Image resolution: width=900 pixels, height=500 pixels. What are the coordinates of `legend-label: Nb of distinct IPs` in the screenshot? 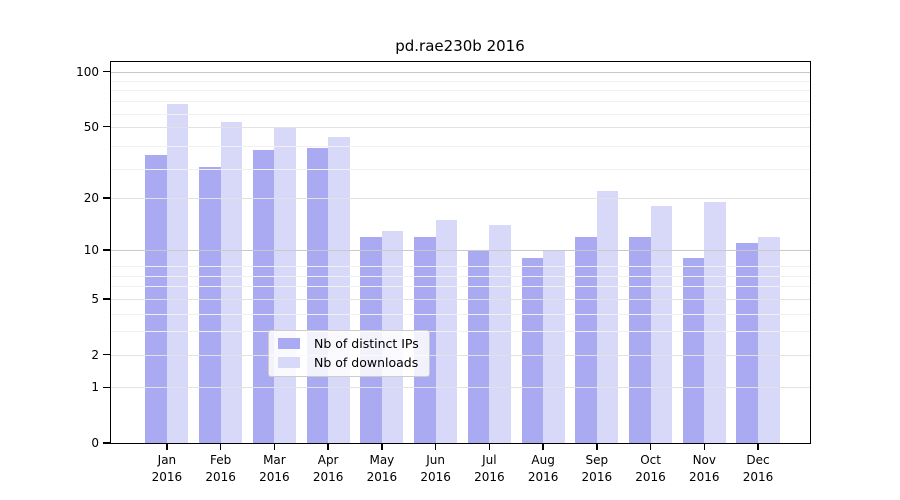 It's located at (366, 343).